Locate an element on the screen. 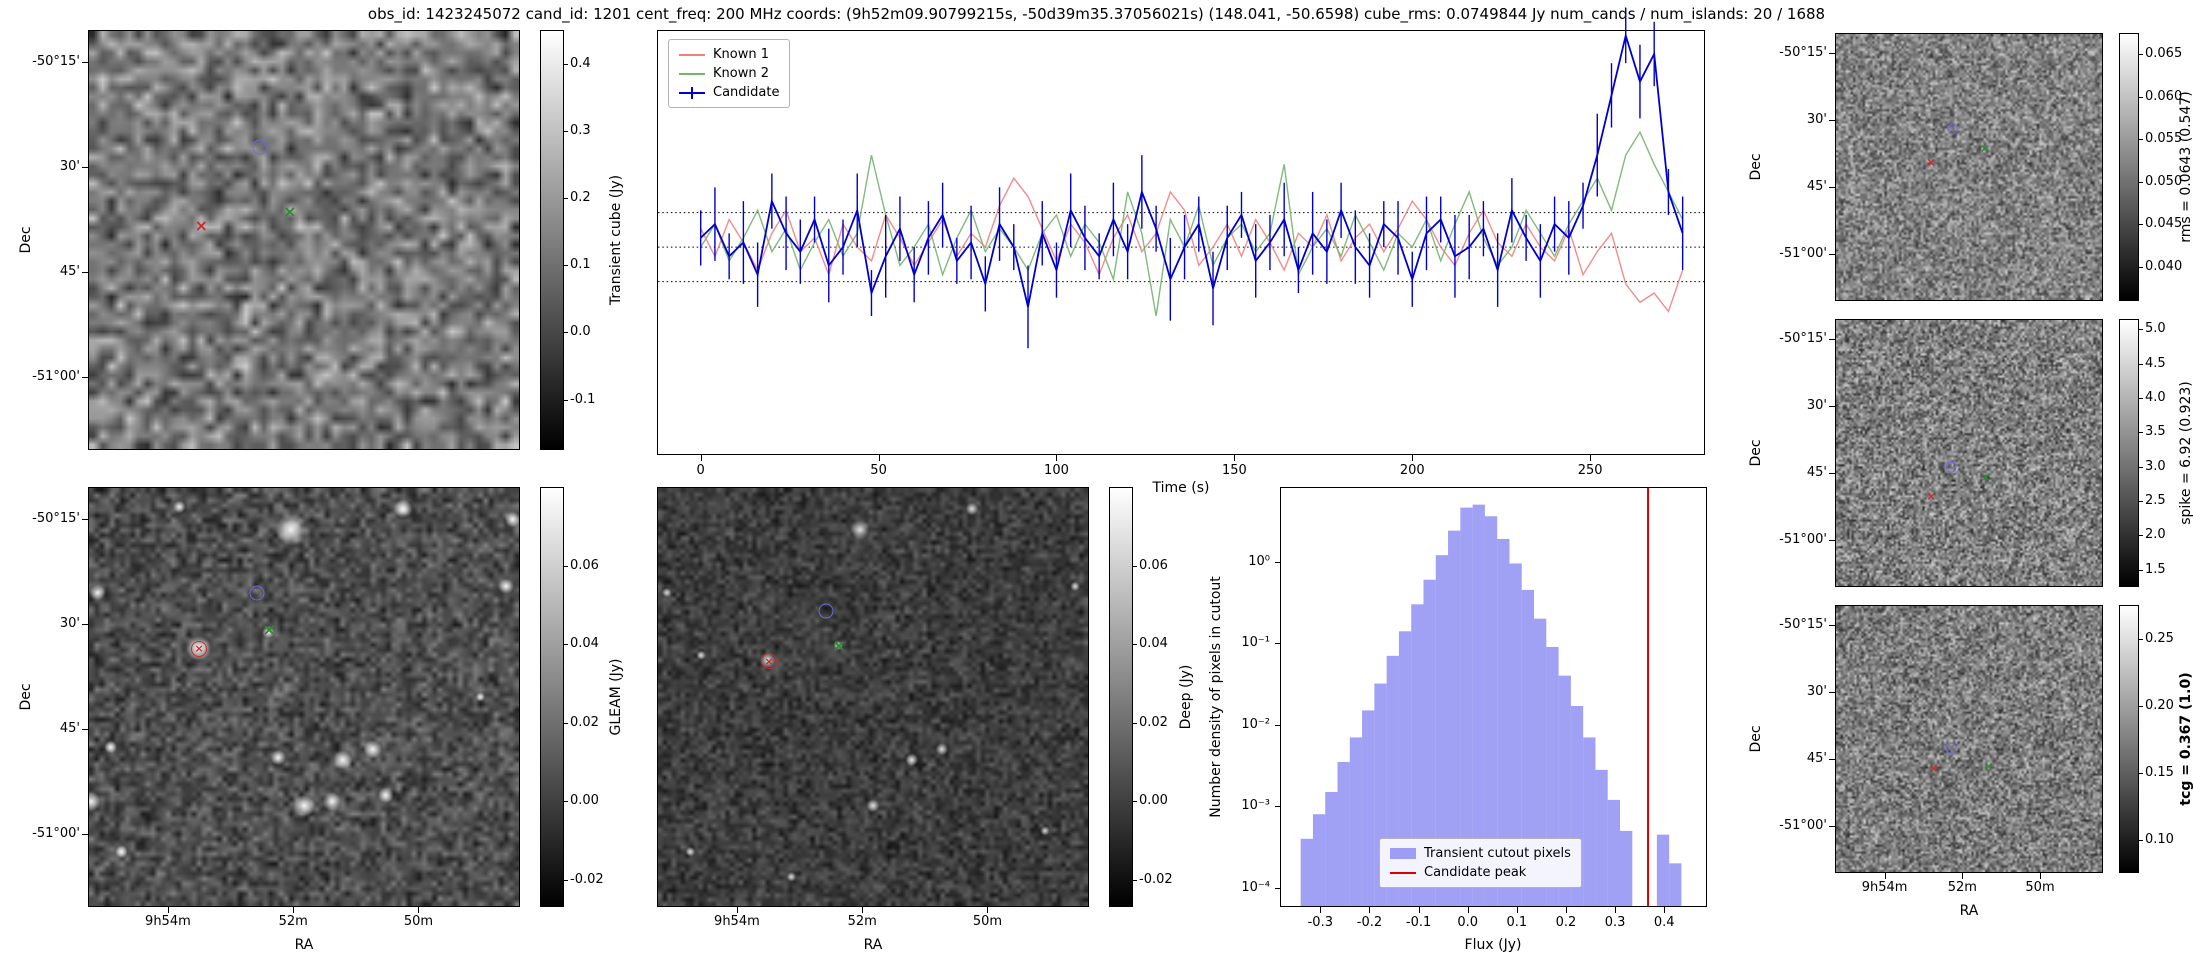 The image size is (2193, 960). colorbar-tick-label: 0.00 is located at coordinates (1153, 801).